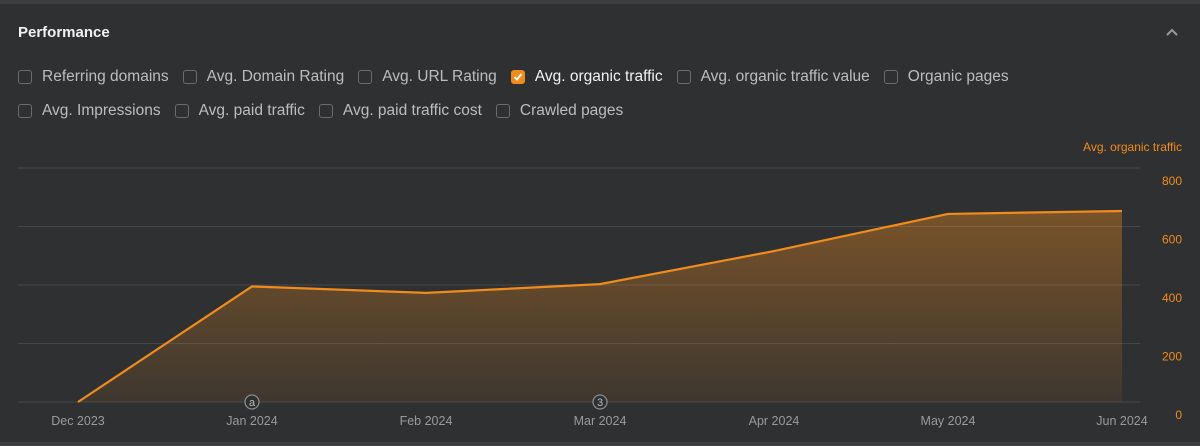 This screenshot has width=1200, height=446. Describe the element at coordinates (600, 444) in the screenshot. I see `bottom-divider` at that location.